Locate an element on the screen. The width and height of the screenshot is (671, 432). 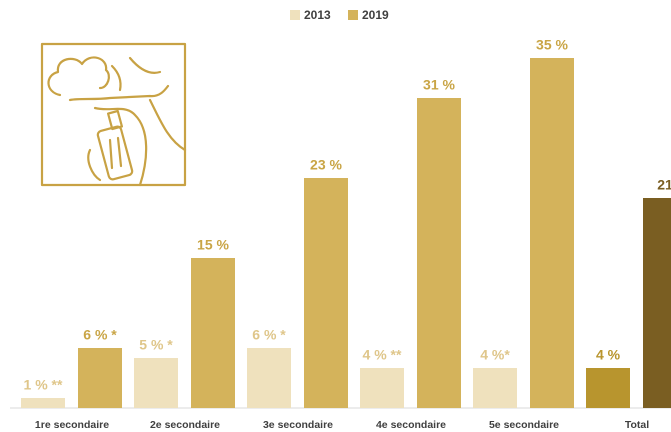
vape-icon is located at coordinates (113, 114).